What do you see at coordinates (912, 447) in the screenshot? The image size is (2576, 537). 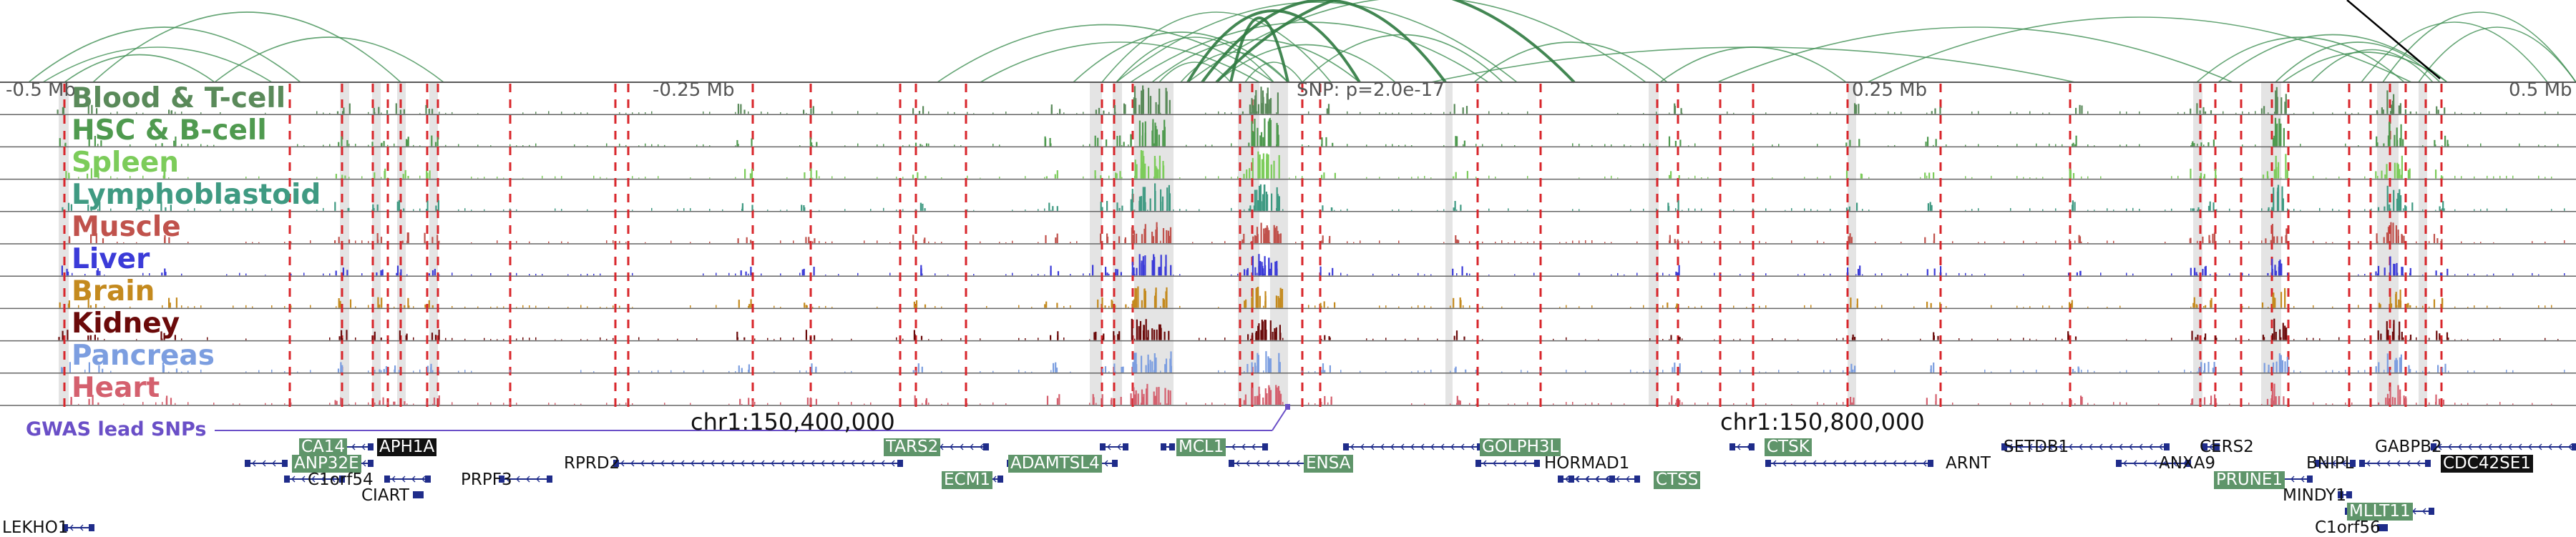 I see `gene-label: TARS2` at bounding box center [912, 447].